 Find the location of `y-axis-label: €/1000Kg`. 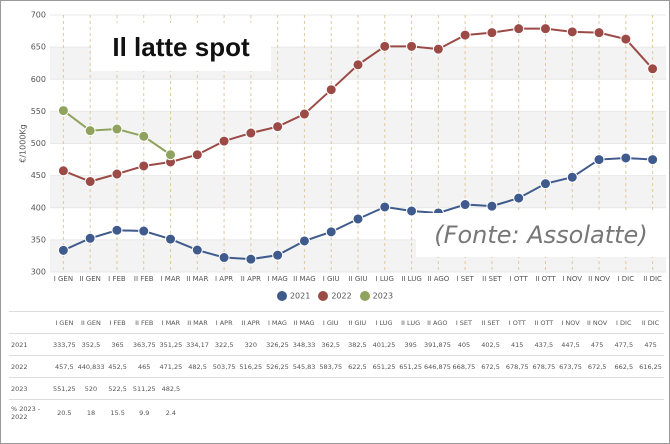

y-axis-label: €/1000Kg is located at coordinates (23, 143).